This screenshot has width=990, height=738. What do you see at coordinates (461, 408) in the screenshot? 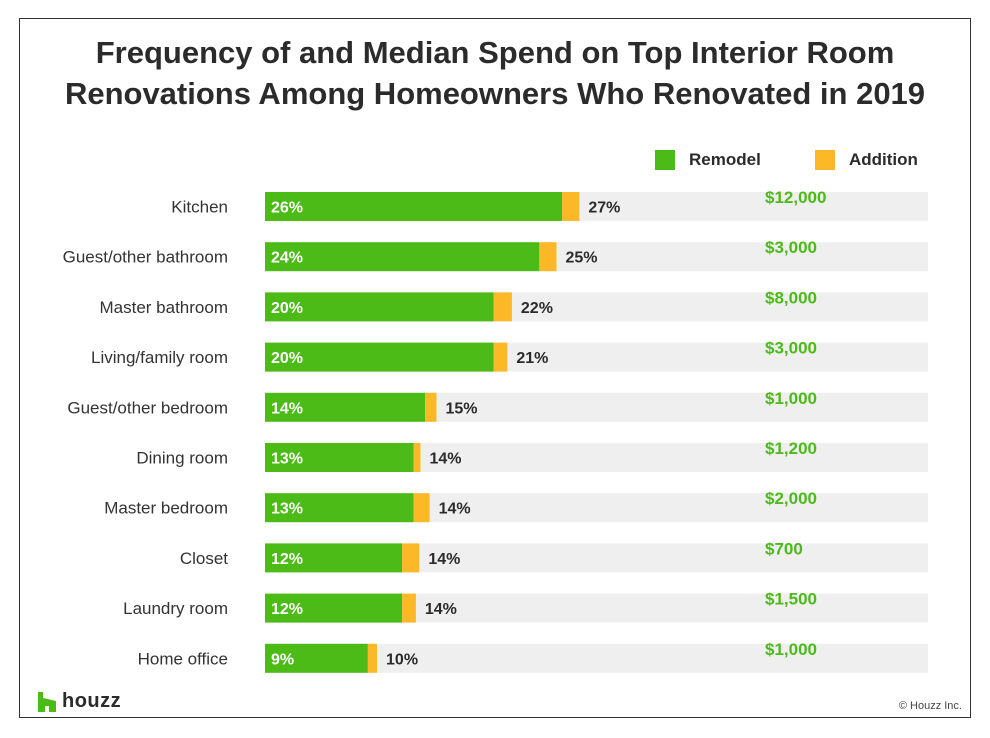
I see `total-data-label: 15%` at bounding box center [461, 408].